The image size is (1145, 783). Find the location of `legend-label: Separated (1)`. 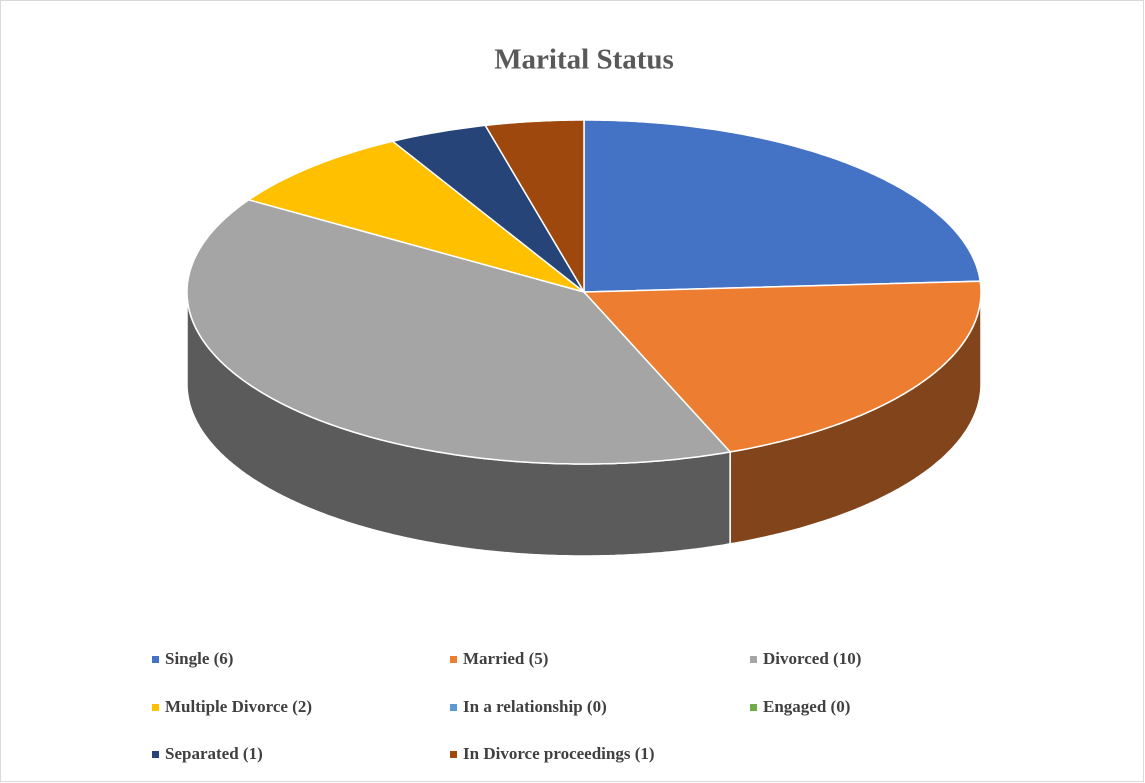

legend-label: Separated (1) is located at coordinates (214, 753).